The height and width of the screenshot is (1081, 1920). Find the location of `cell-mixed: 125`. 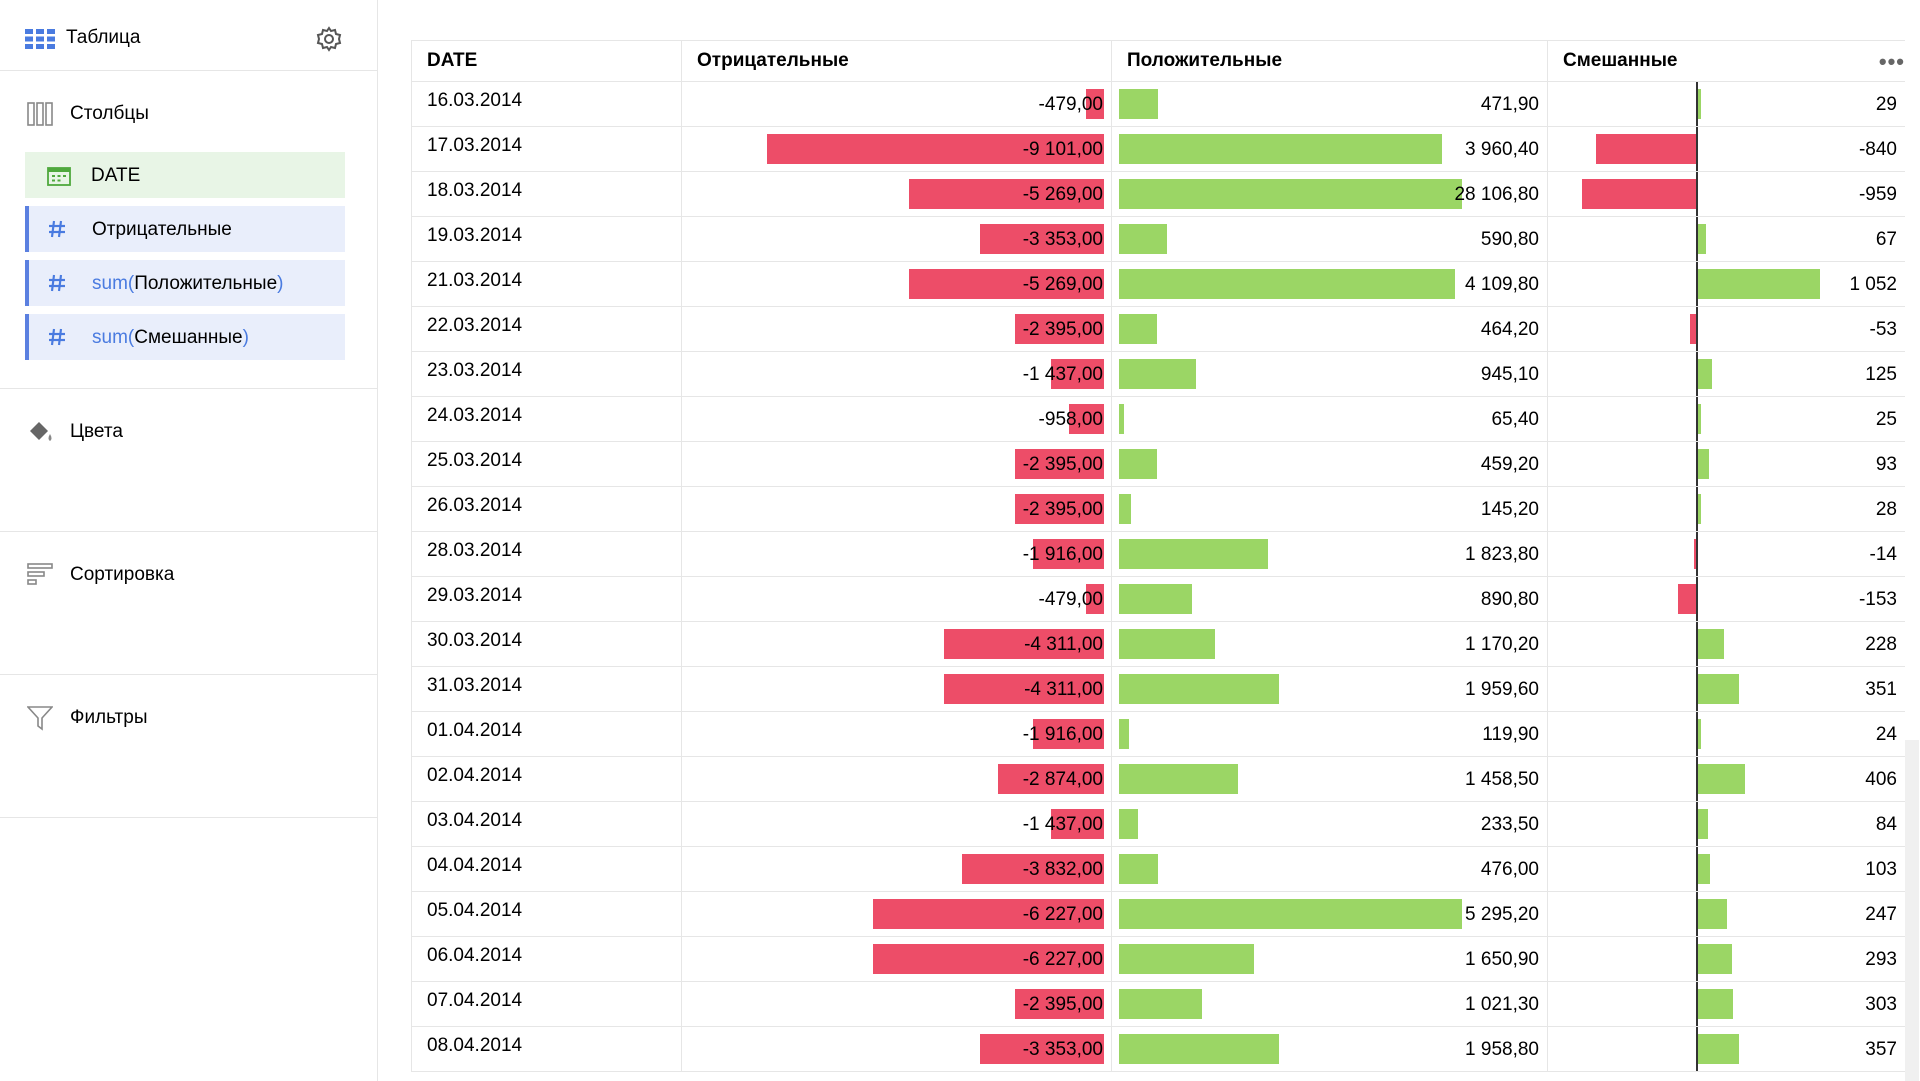

cell-mixed: 125 is located at coordinates (1726, 374).